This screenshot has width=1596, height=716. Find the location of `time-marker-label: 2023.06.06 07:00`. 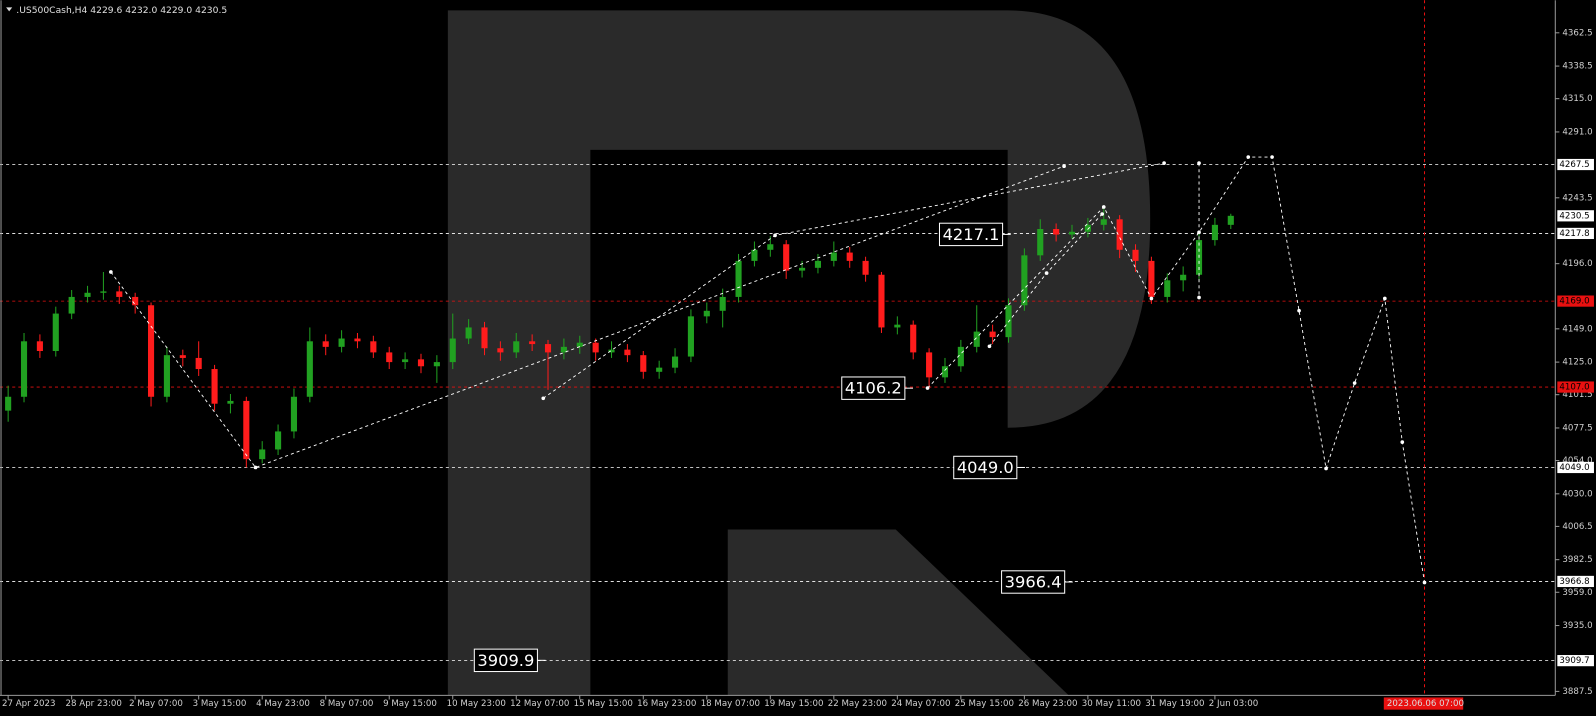

time-marker-label: 2023.06.06 07:00 is located at coordinates (1425, 704).